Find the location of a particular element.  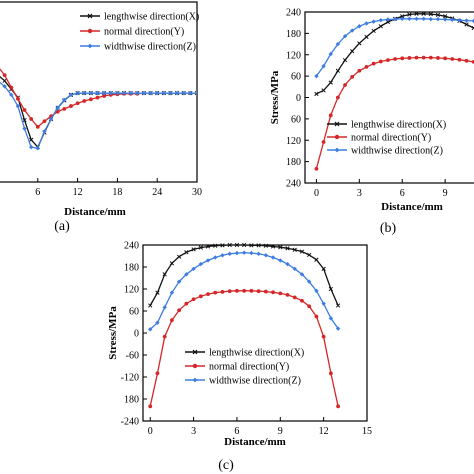

x-axis-label: Distance/mm is located at coordinates (95, 212).